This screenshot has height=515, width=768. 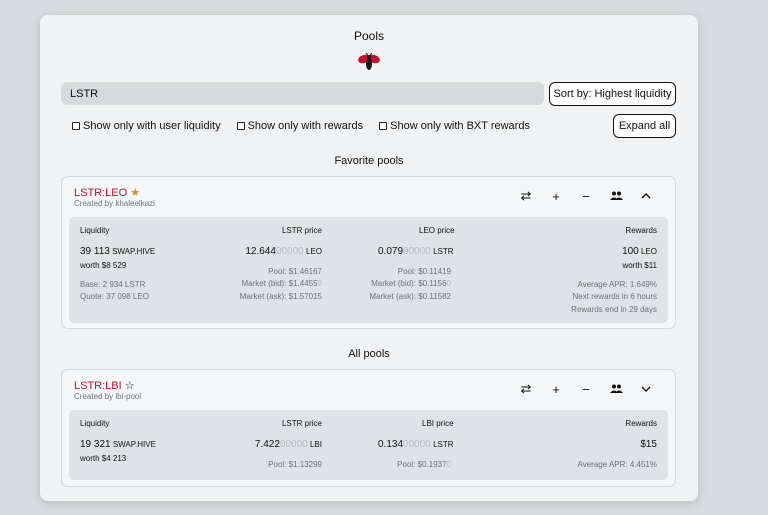 I want to click on price1-bid: Market (bid): $1.44550, so click(x=282, y=283).